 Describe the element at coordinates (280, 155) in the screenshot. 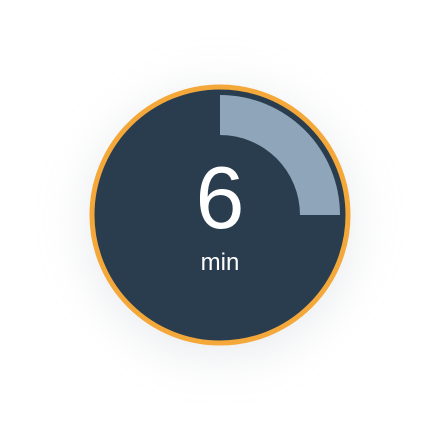

I see `timer-progress-arc` at that location.